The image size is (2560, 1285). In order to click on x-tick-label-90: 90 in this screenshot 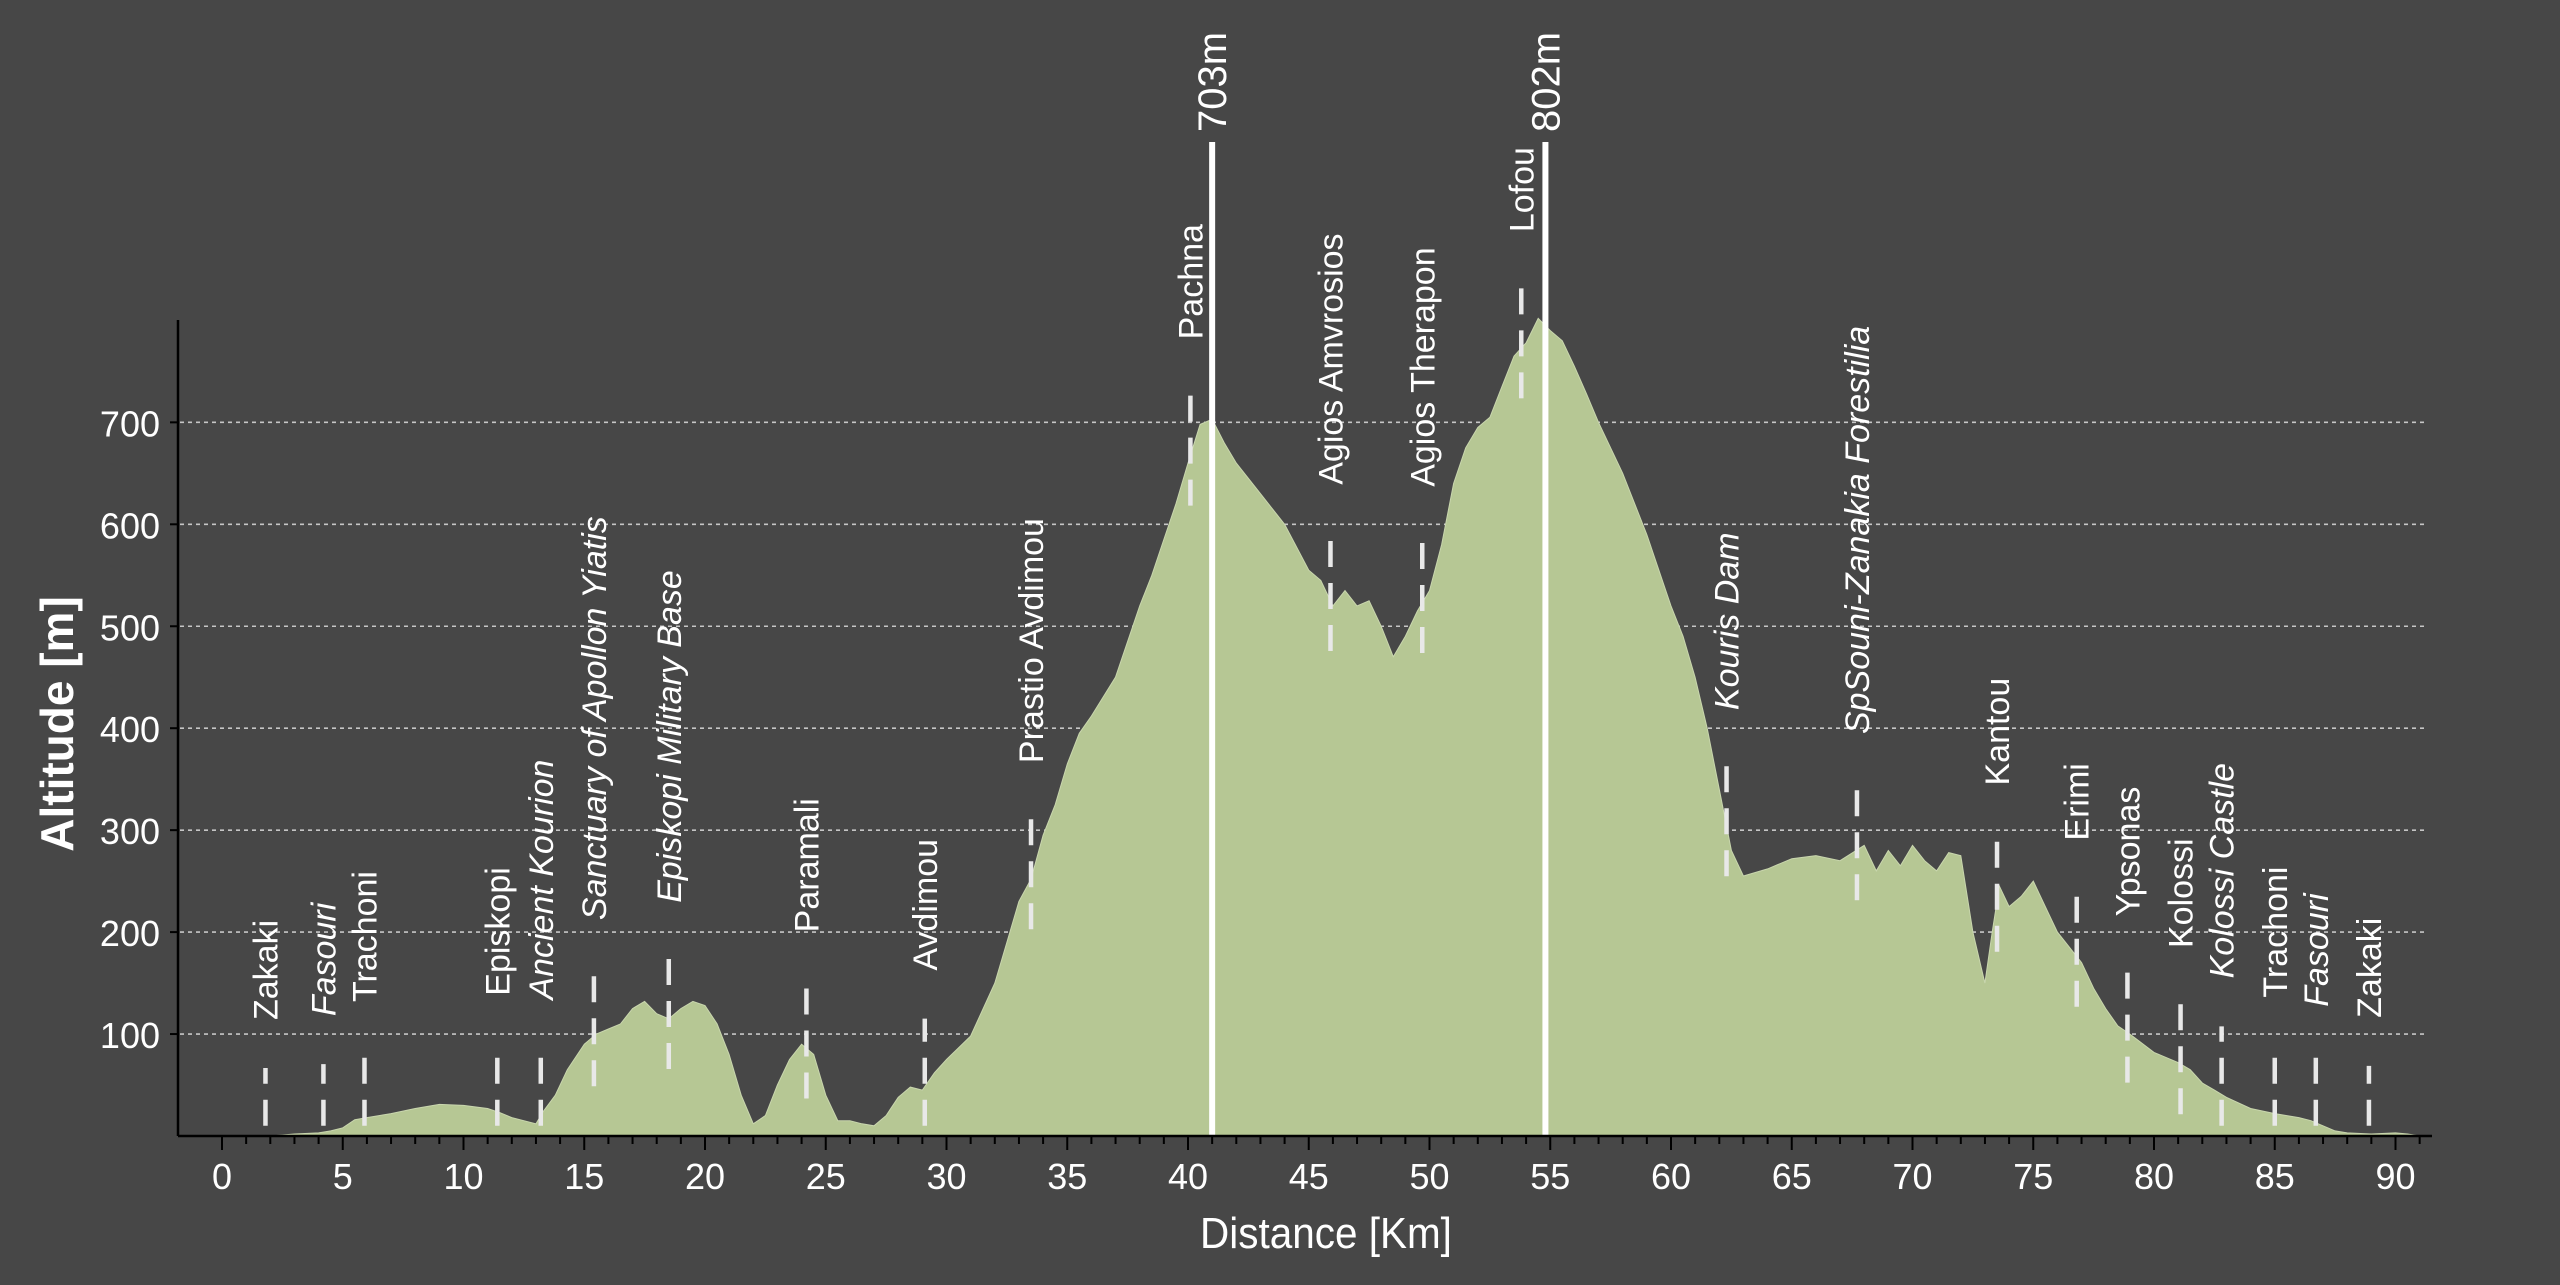, I will do `click(2395, 1176)`.